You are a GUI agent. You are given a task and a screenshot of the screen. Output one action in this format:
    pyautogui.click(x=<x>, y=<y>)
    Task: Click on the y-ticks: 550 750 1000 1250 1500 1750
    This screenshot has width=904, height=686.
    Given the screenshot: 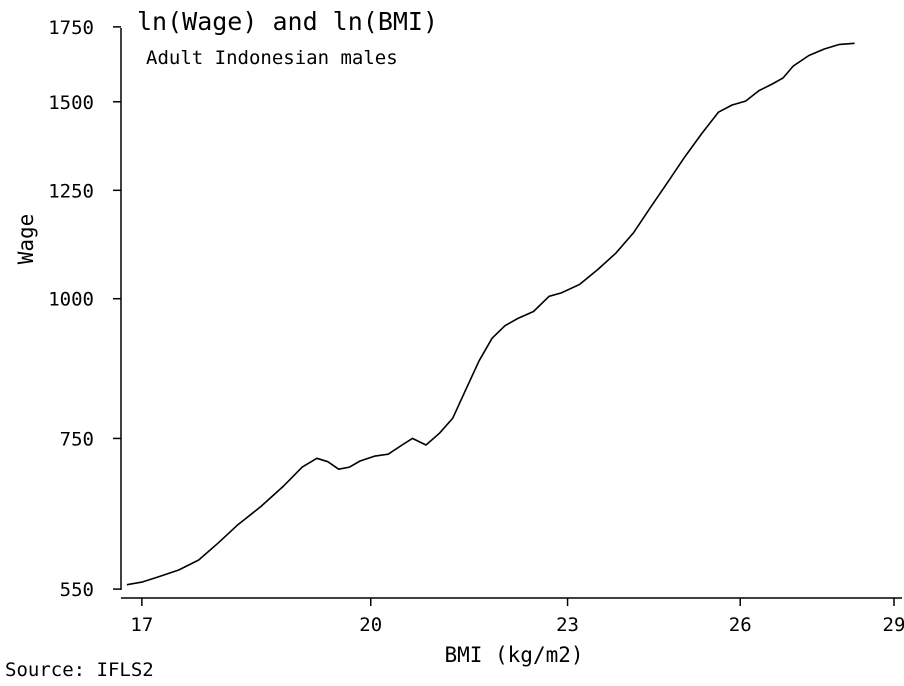 What is the action you would take?
    pyautogui.click(x=84, y=309)
    